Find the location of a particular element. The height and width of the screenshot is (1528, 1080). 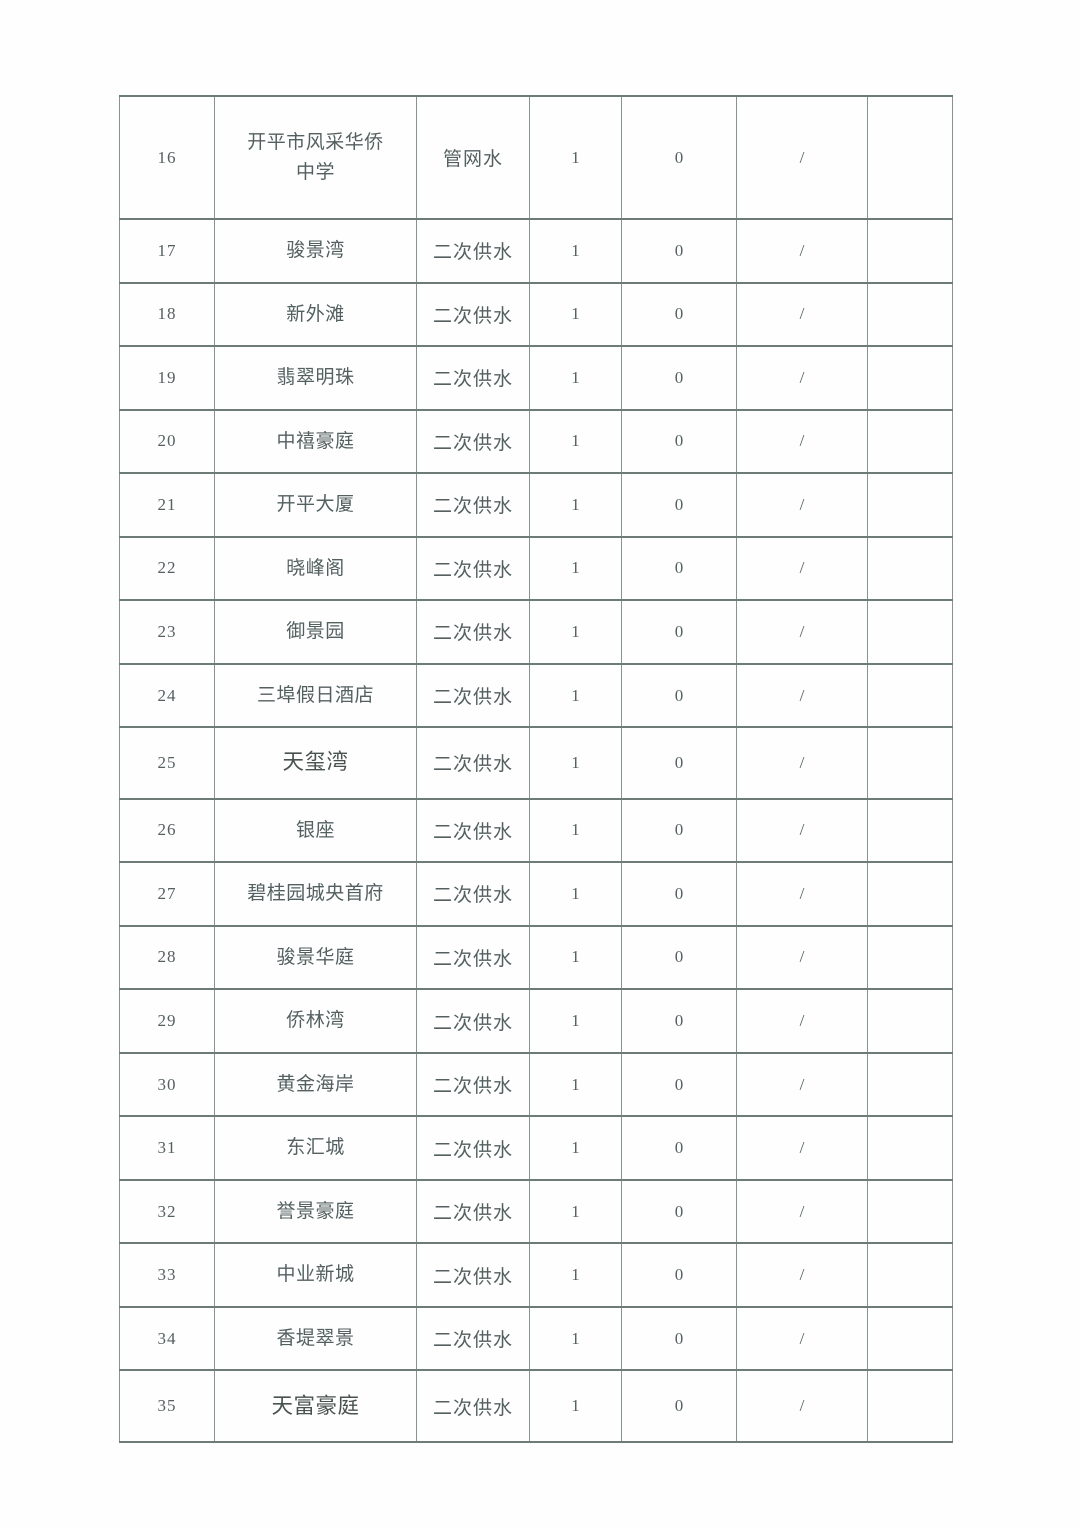

table-row: 23 御景园 二次供水 1 0 / is located at coordinates (536, 632).